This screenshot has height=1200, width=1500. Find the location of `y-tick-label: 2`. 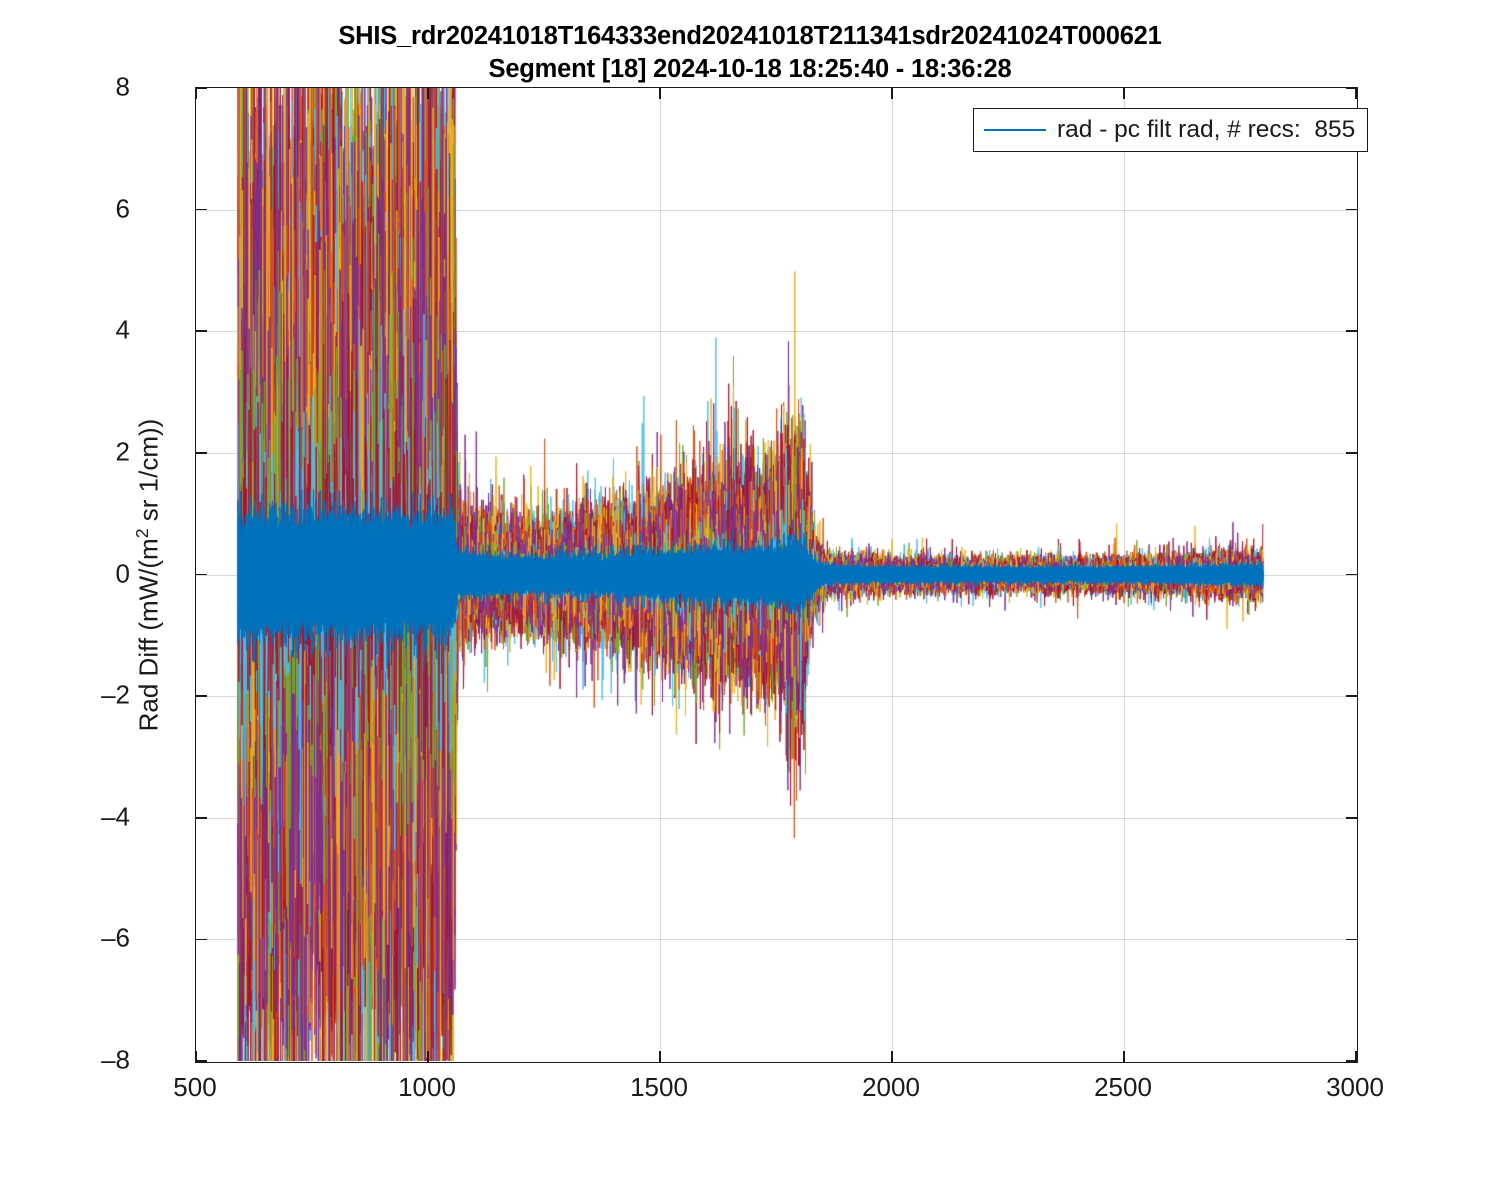

y-tick-label: 2 is located at coordinates (122, 451).